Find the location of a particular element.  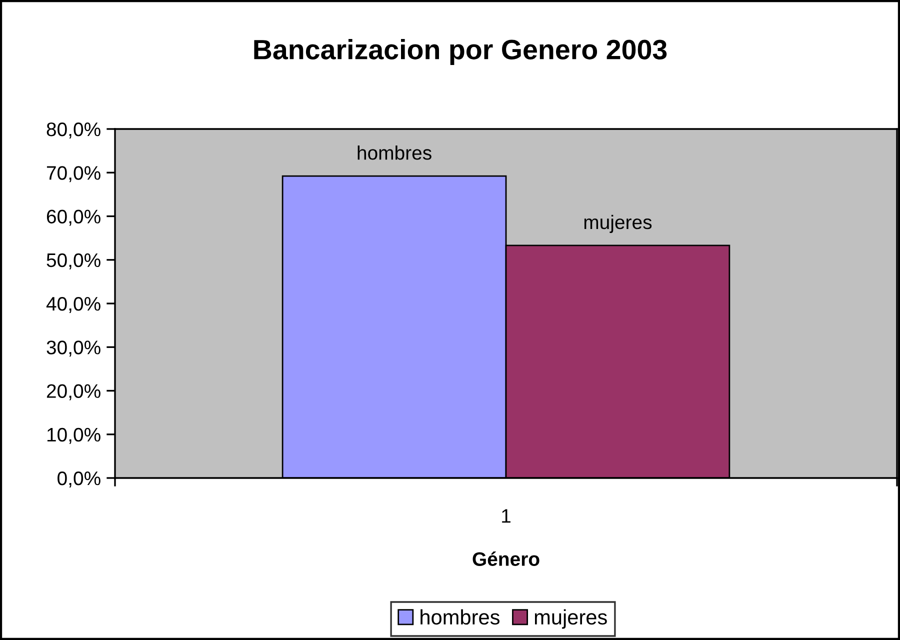

y-tick-label: 40,0% is located at coordinates (73, 305).